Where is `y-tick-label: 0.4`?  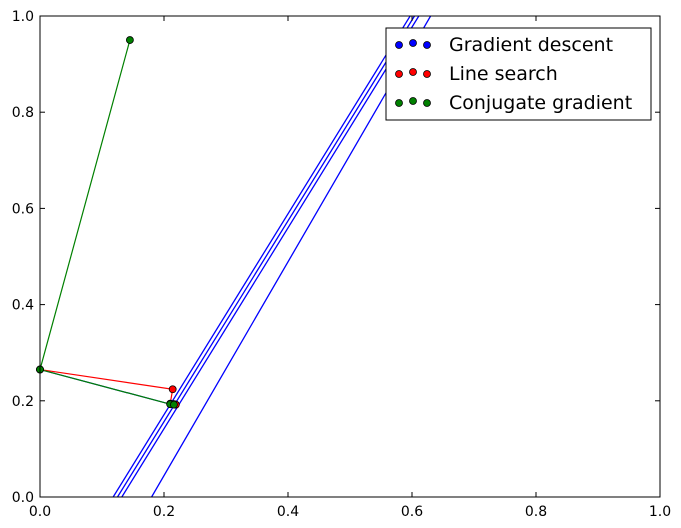 y-tick-label: 0.4 is located at coordinates (23, 306).